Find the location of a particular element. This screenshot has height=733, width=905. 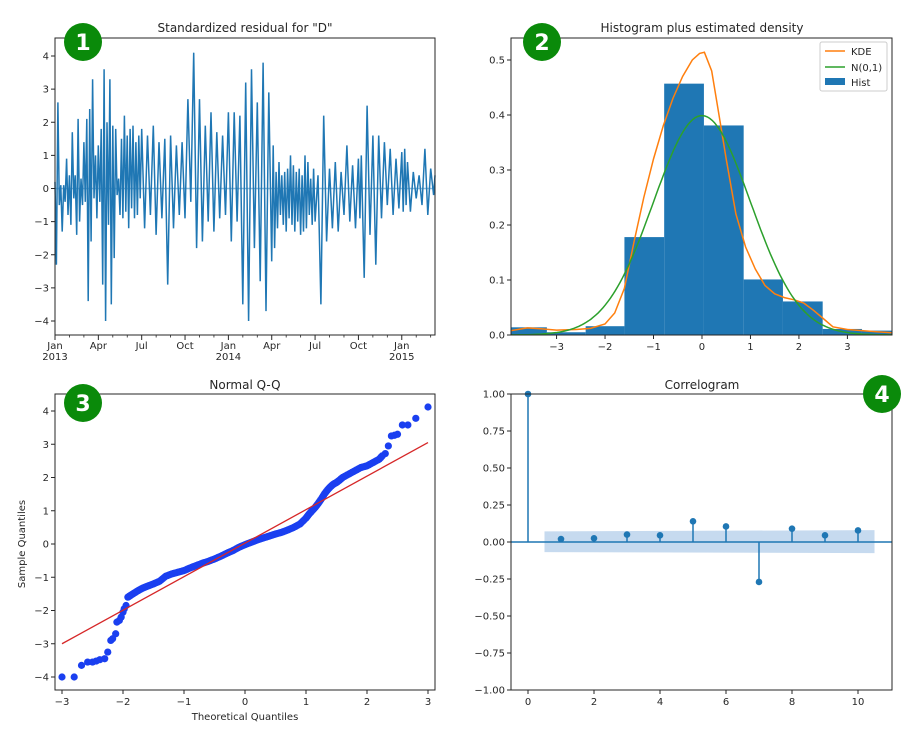

y-tick-label: 1 is located at coordinates (46, 156).